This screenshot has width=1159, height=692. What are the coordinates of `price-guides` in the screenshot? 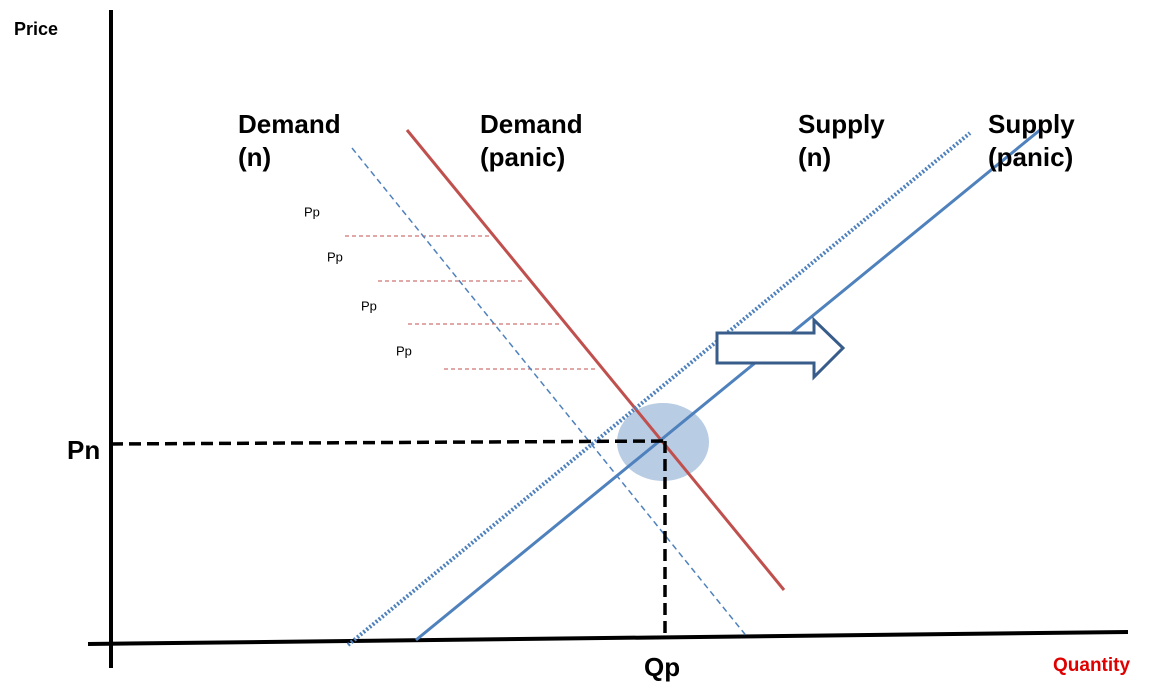 It's located at (470, 302).